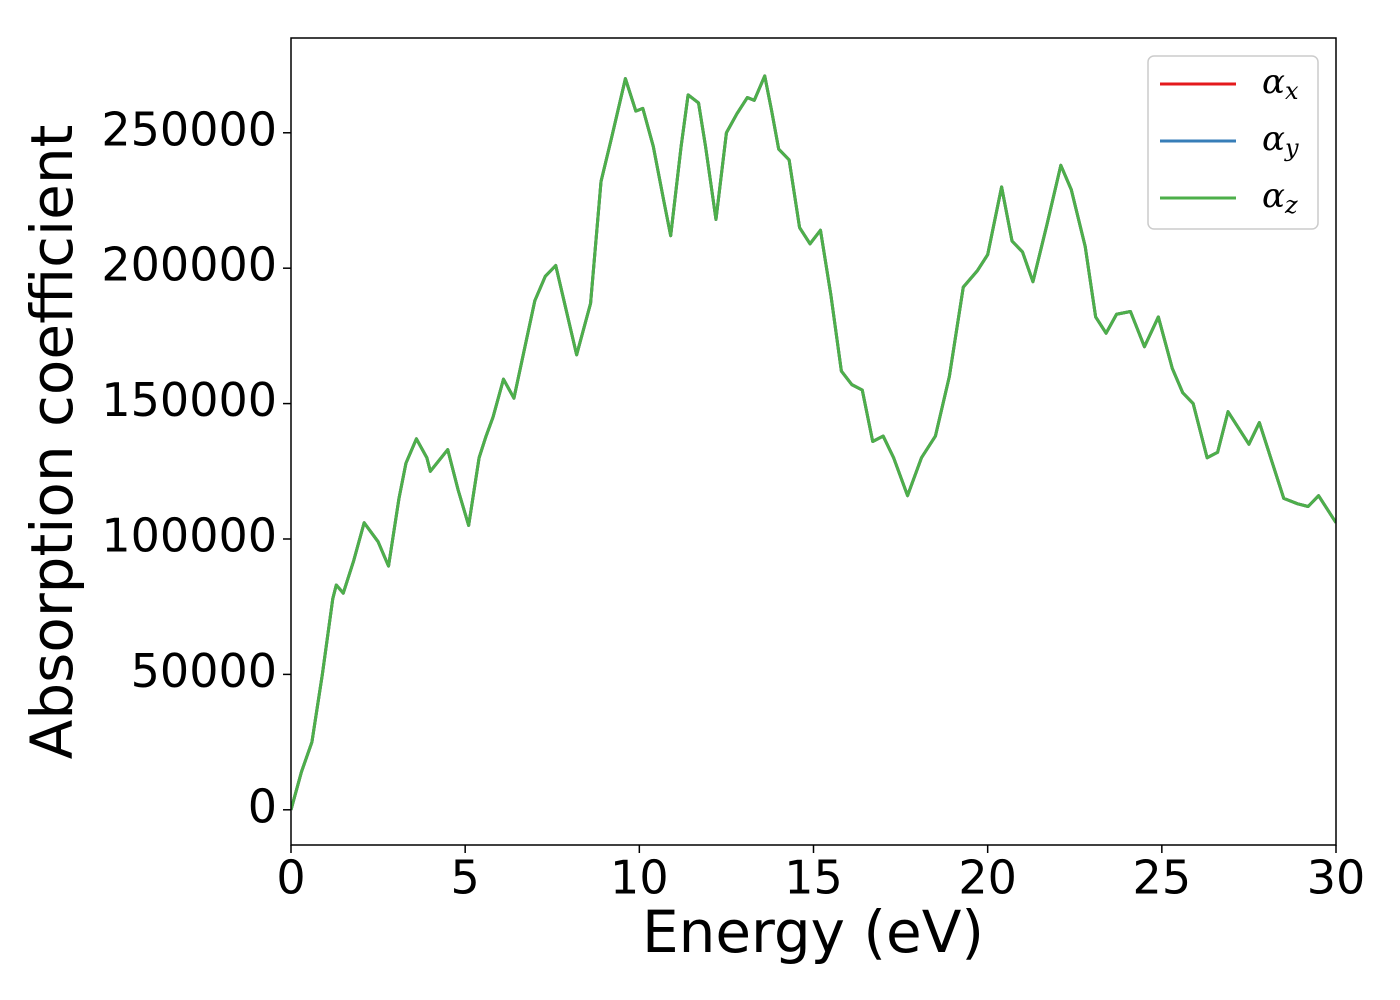  Describe the element at coordinates (189, 535) in the screenshot. I see `y-tick-label: 100000` at that location.